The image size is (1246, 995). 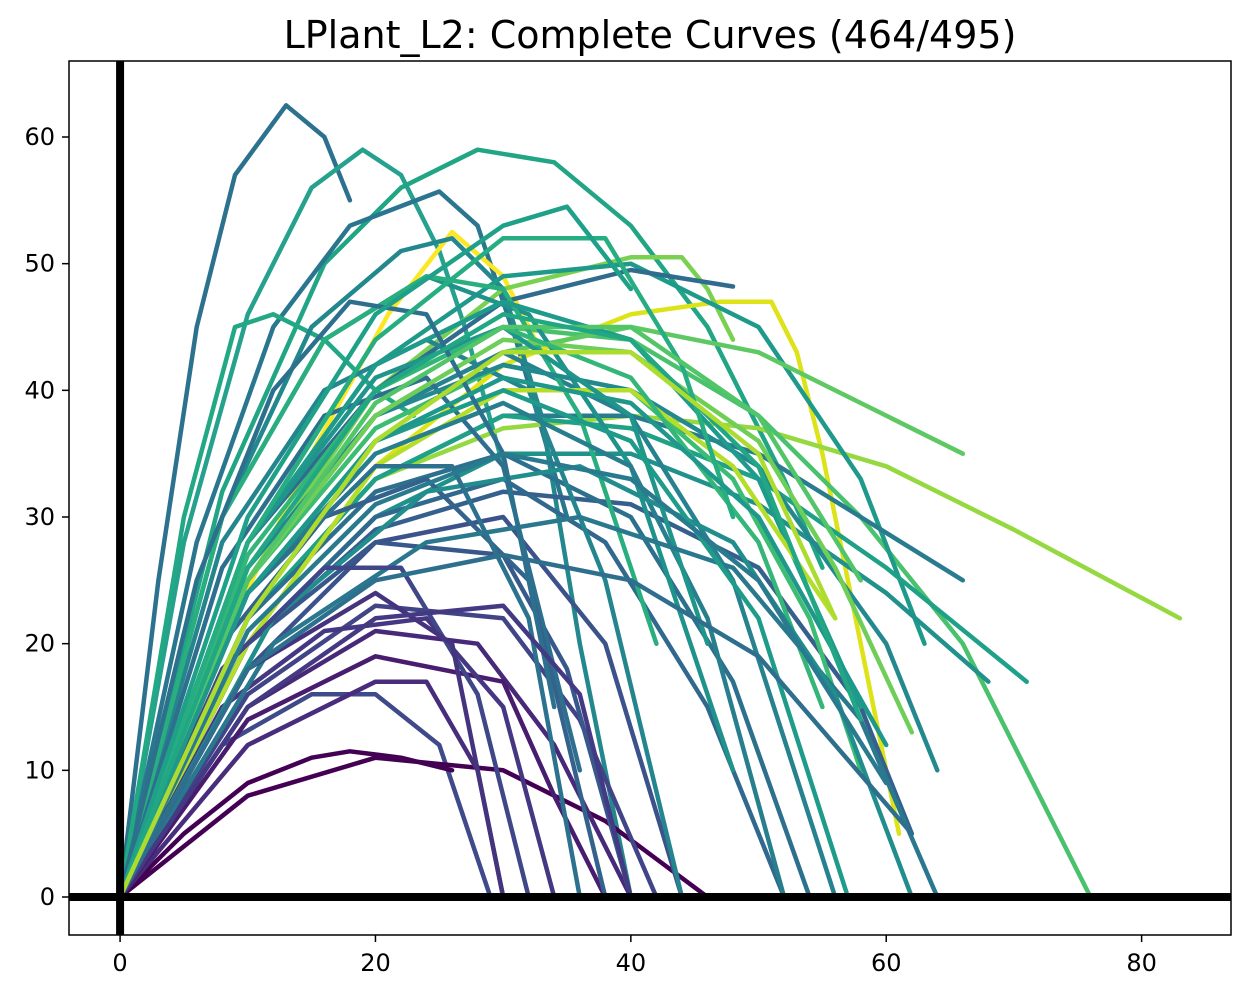 I want to click on y-tick-label-40: 40, so click(x=39, y=390).